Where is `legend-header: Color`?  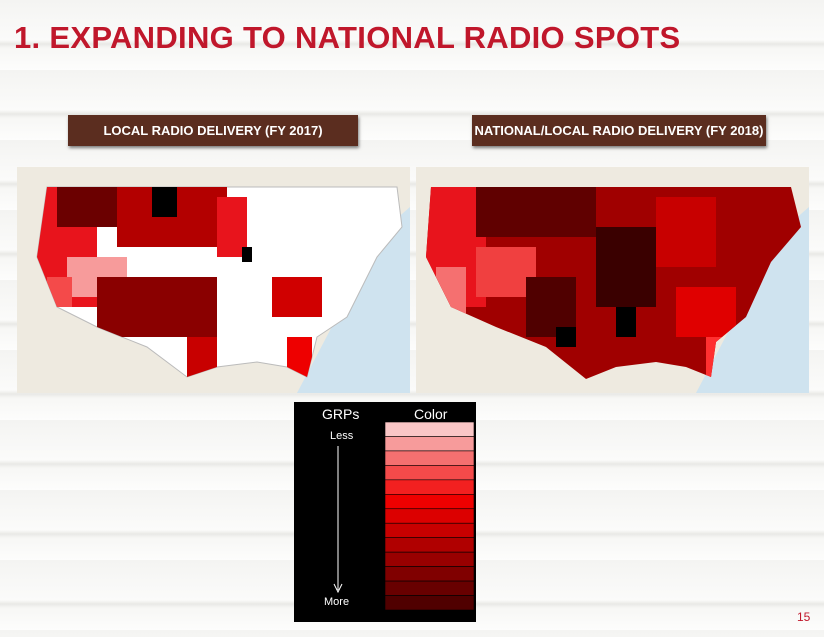 legend-header: Color is located at coordinates (431, 414).